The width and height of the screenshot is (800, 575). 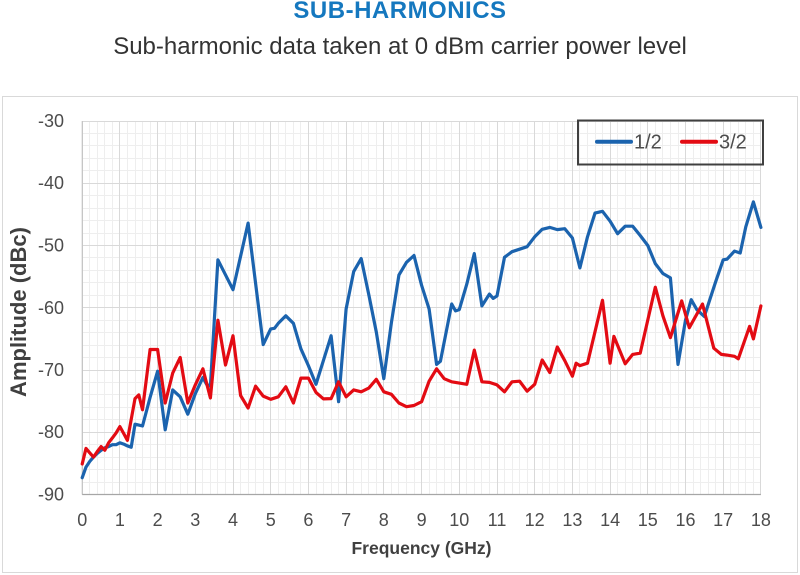 What do you see at coordinates (51, 495) in the screenshot?
I see `svg-text: -90` at bounding box center [51, 495].